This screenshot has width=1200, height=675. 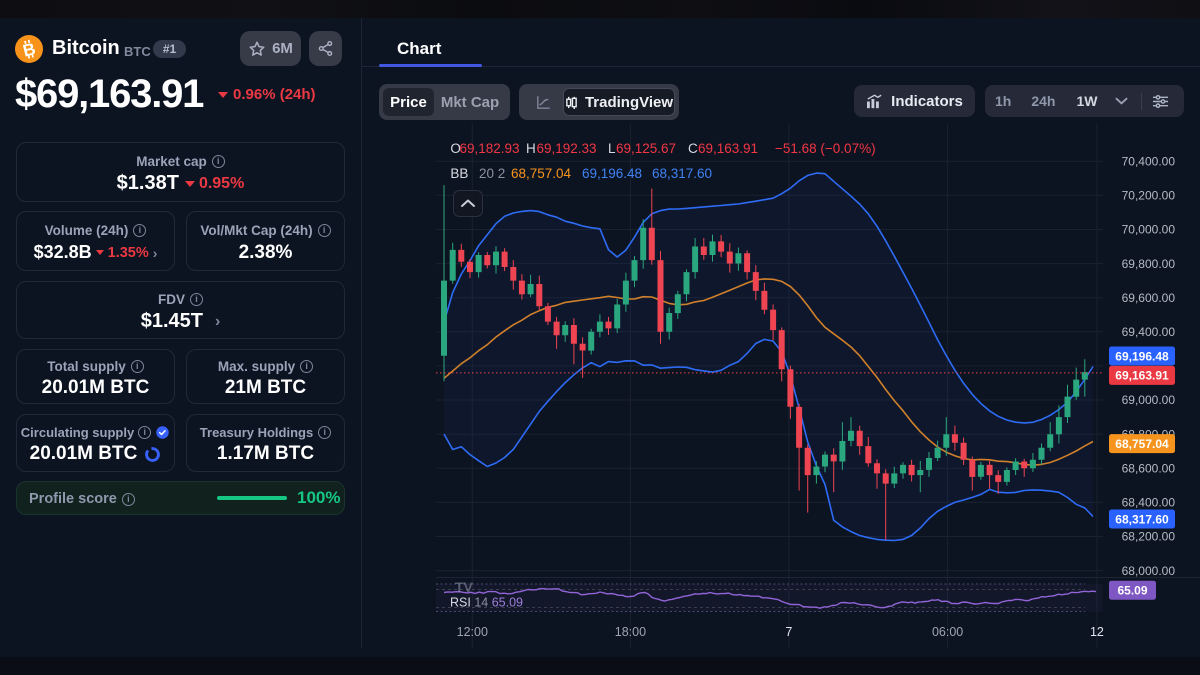 What do you see at coordinates (455, 148) in the screenshot?
I see `svg-text: O` at bounding box center [455, 148].